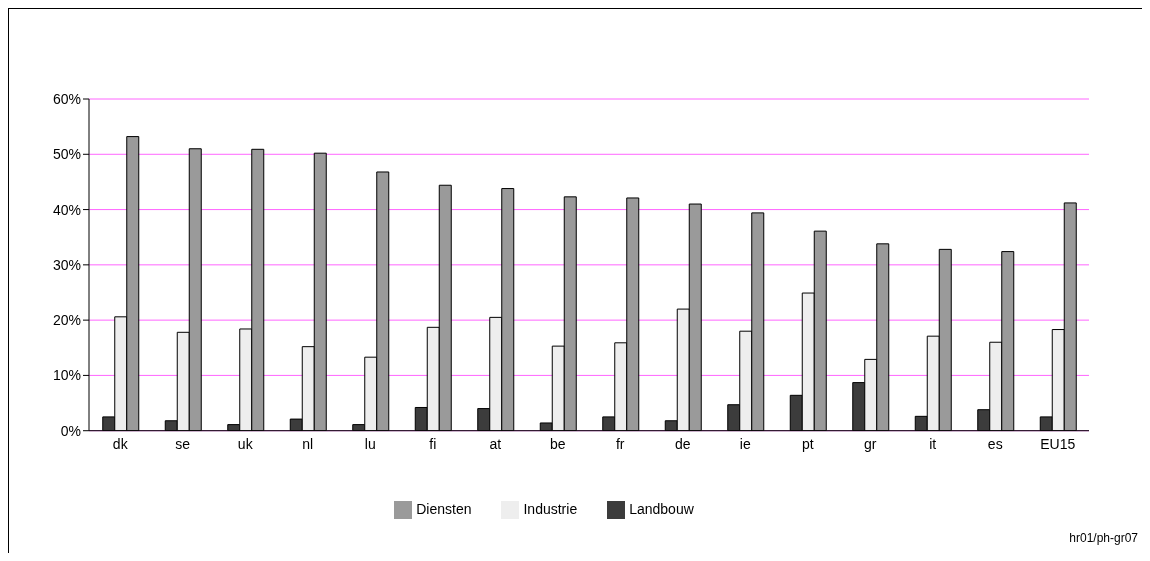 This screenshot has width=1150, height=561. I want to click on x-tick-label: nl, so click(308, 443).